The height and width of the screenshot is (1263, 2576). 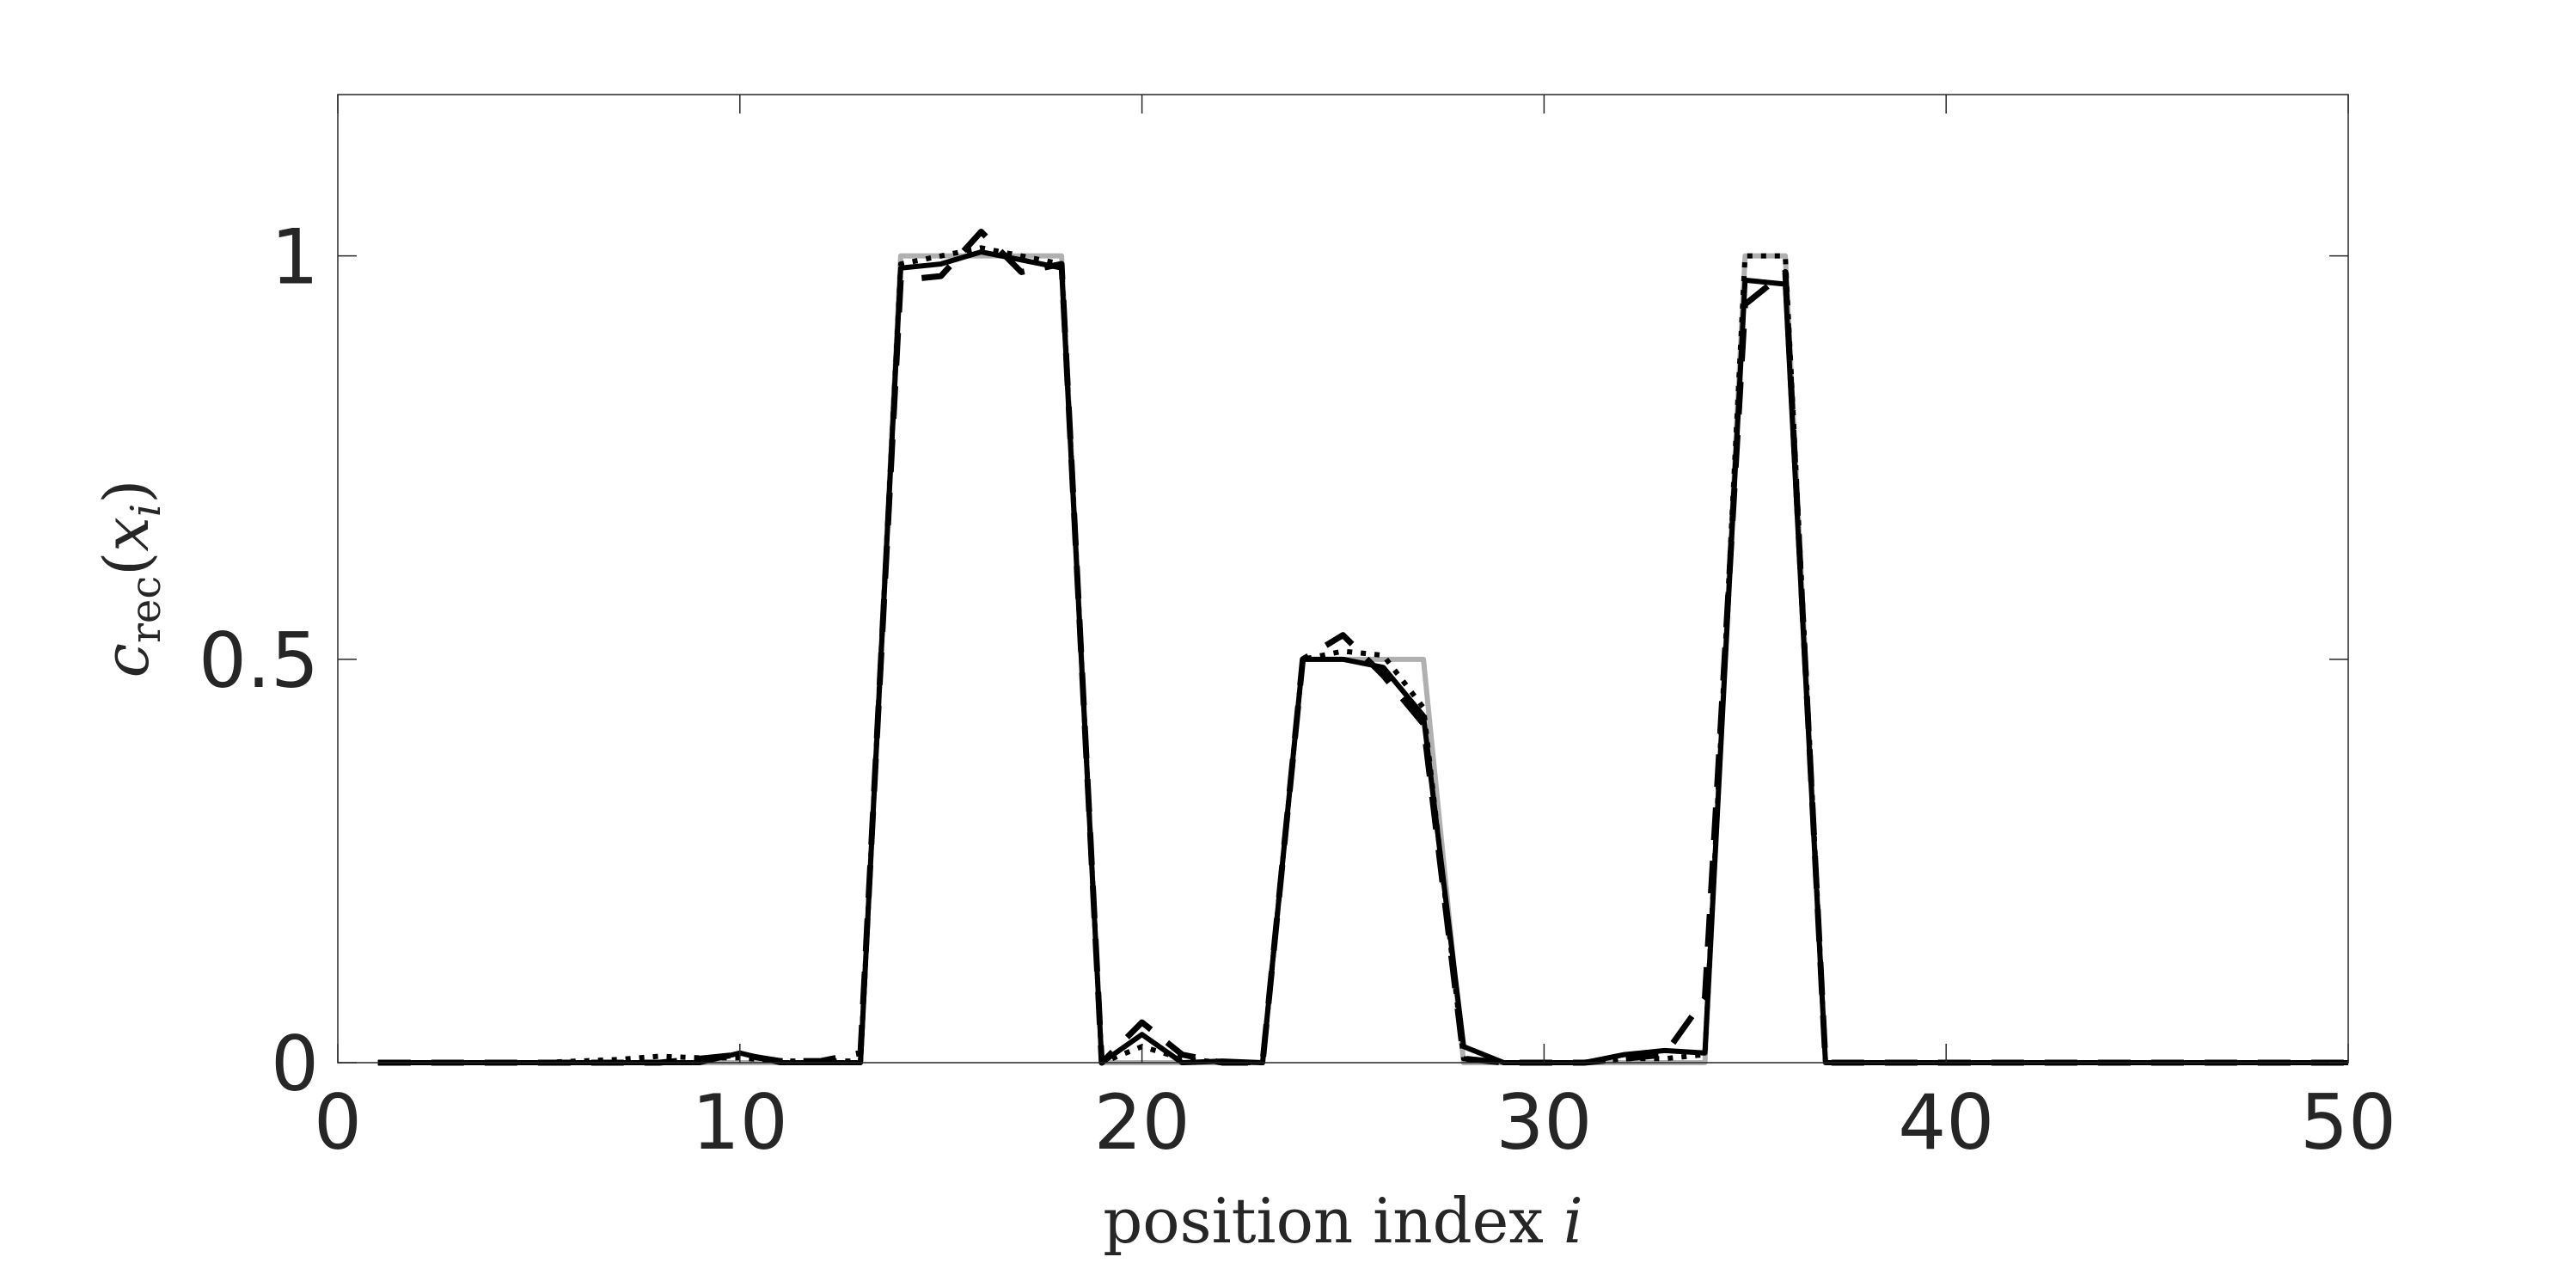 What do you see at coordinates (295, 257) in the screenshot?
I see `y-tick-label: 1` at bounding box center [295, 257].